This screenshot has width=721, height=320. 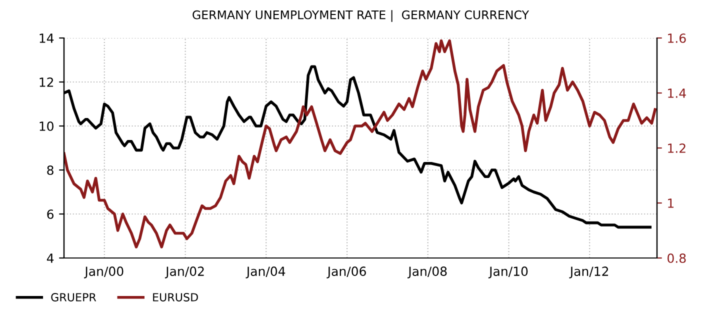 I want to click on x-tick-label: Jan/10, so click(x=508, y=272).